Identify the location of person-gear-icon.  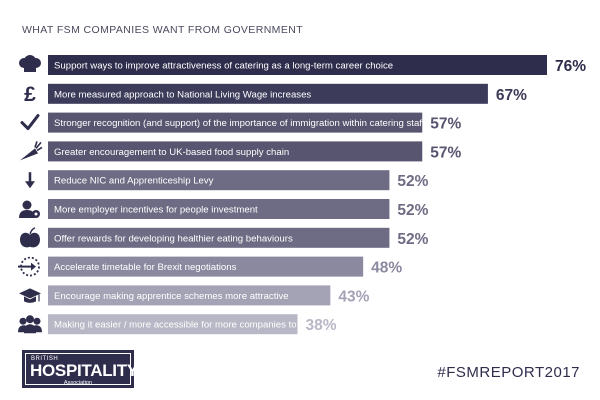
(29, 209).